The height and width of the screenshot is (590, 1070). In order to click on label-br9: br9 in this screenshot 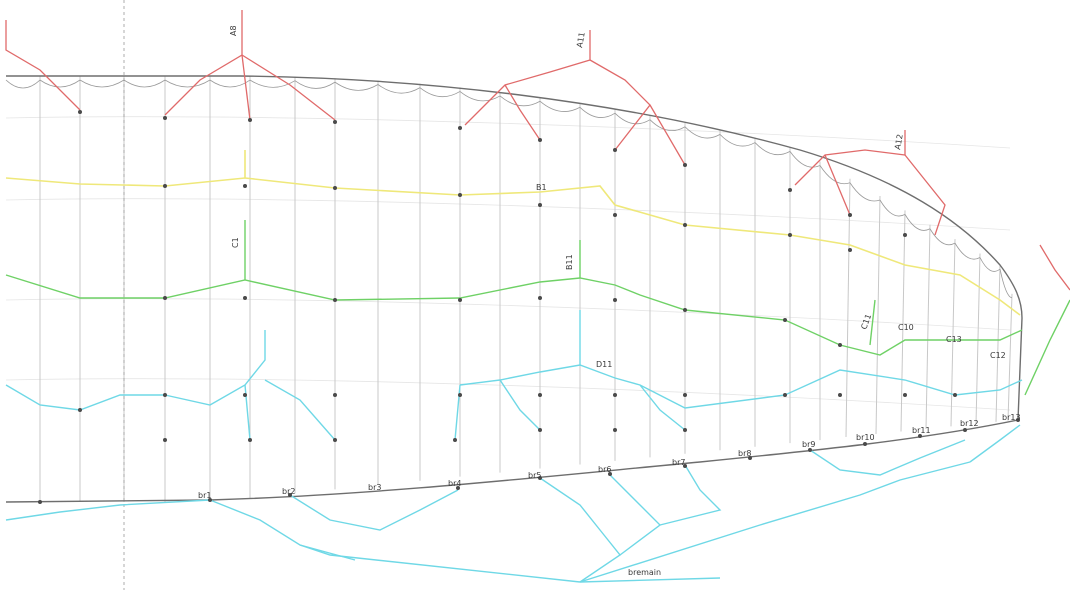, I will do `click(808, 444)`.